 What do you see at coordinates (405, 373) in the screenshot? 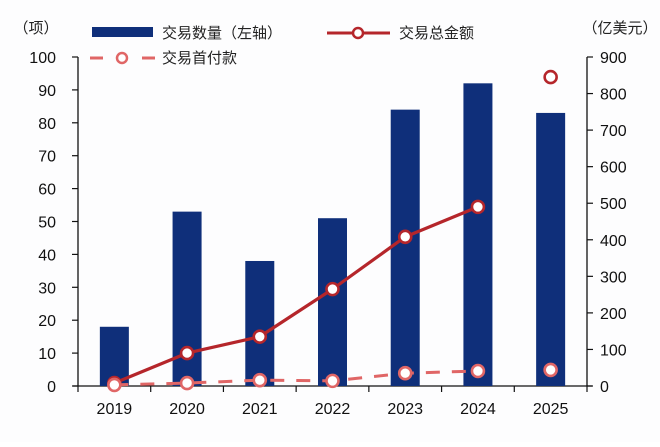
I see `marker-down-payment-2023` at bounding box center [405, 373].